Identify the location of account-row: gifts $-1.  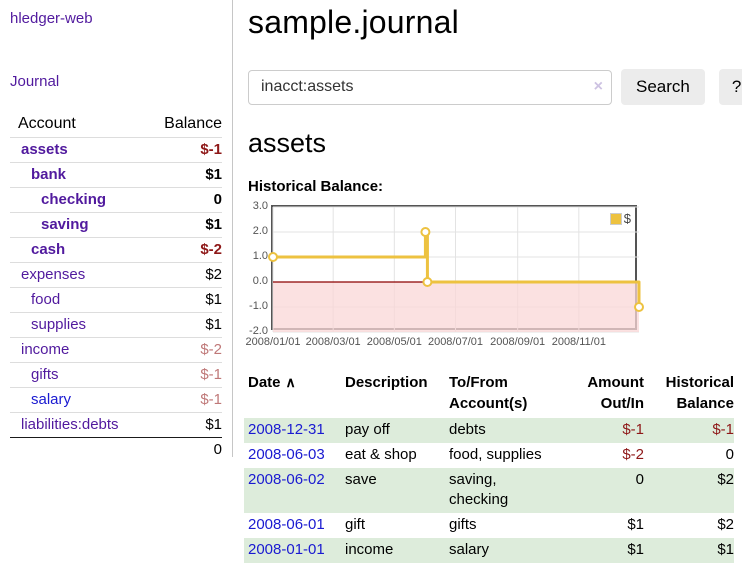
(116, 375).